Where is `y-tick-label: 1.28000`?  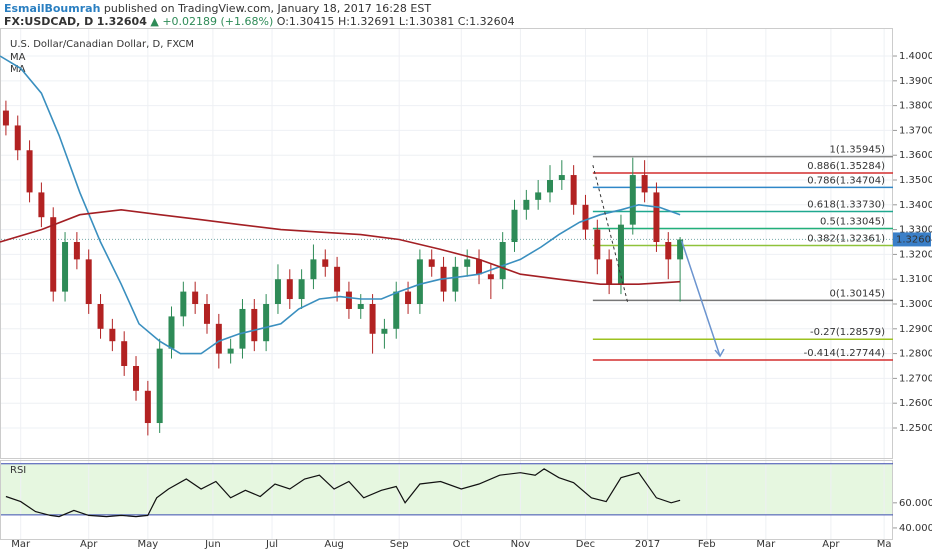
y-tick-label: 1.28000 is located at coordinates (915, 354).